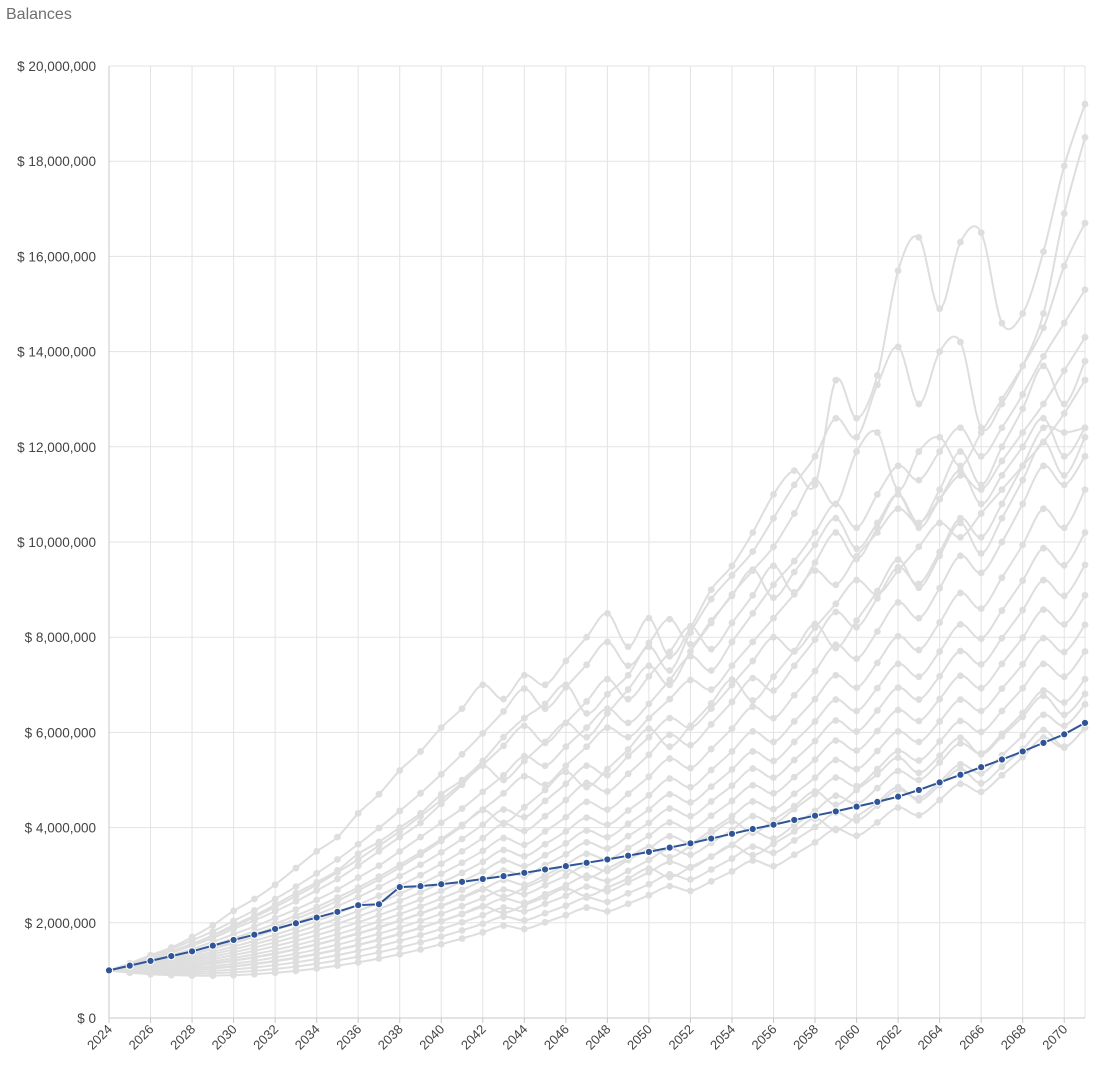  I want to click on x-tick-label: 2040, so click(431, 1037).